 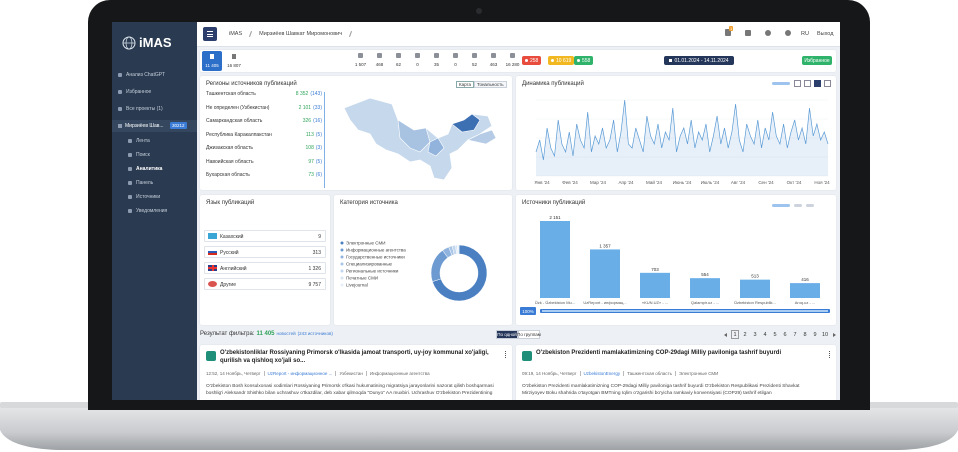 I want to click on language: RU, so click(x=805, y=33).